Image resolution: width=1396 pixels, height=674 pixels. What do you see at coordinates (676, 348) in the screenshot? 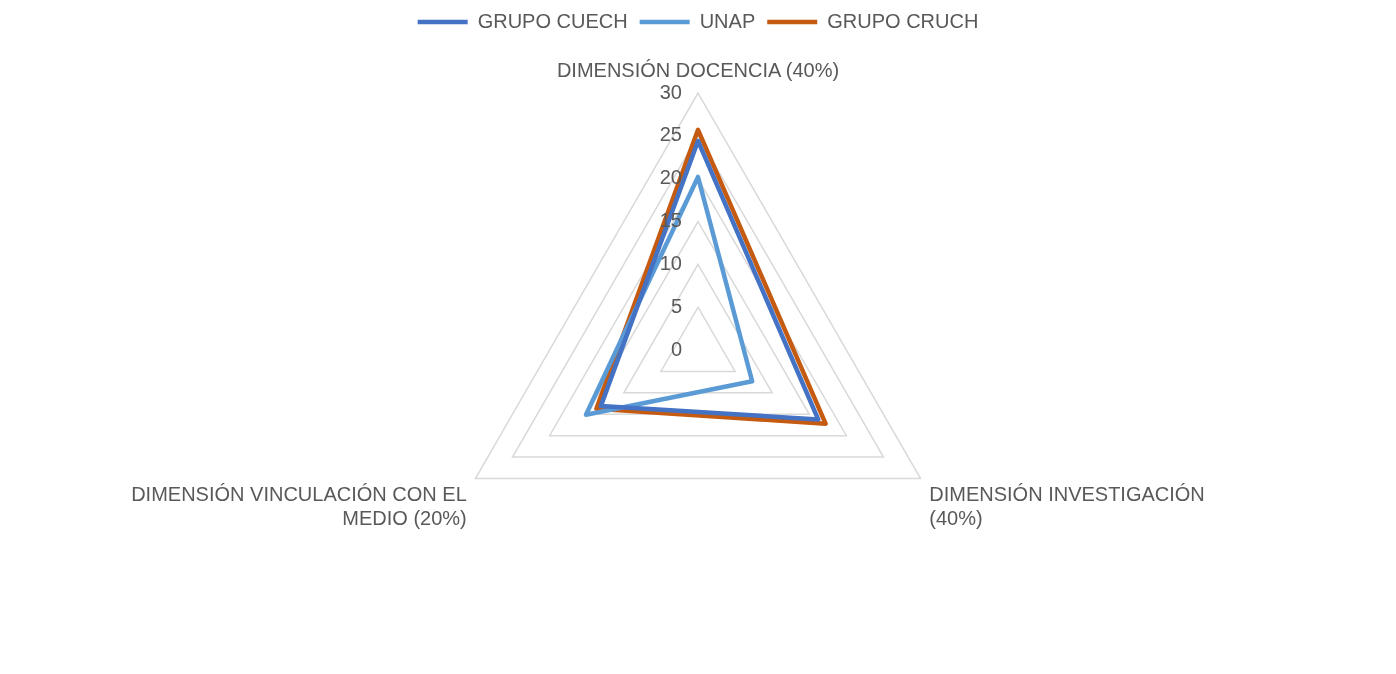
I see `y-tick-label: 0` at bounding box center [676, 348].